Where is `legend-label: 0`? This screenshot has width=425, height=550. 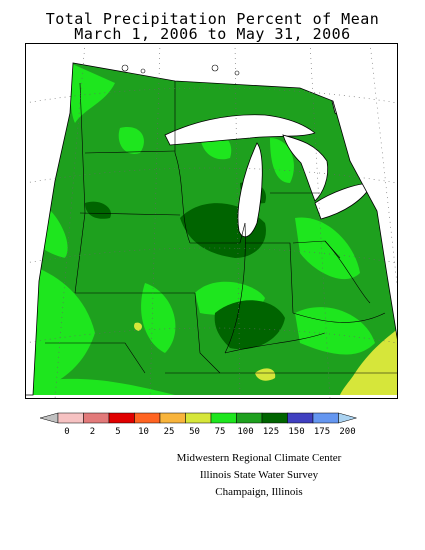 legend-label: 0 is located at coordinates (66, 432).